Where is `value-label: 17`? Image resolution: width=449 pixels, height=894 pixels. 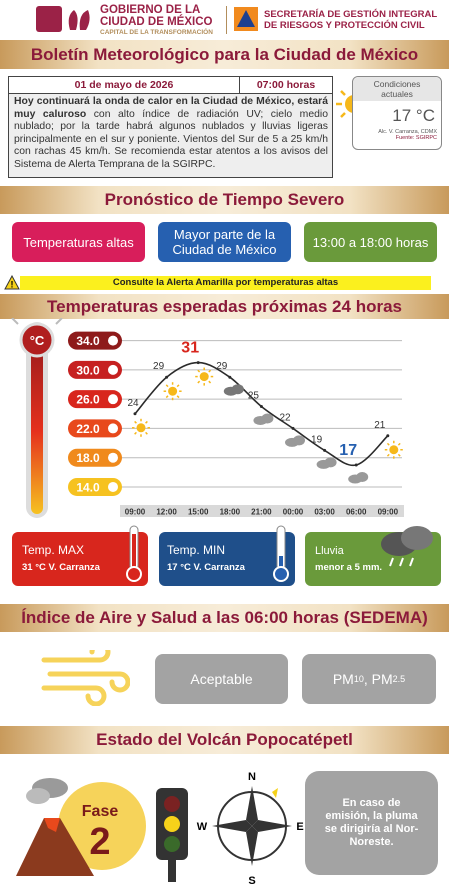
value-label: 17 is located at coordinates (348, 450).